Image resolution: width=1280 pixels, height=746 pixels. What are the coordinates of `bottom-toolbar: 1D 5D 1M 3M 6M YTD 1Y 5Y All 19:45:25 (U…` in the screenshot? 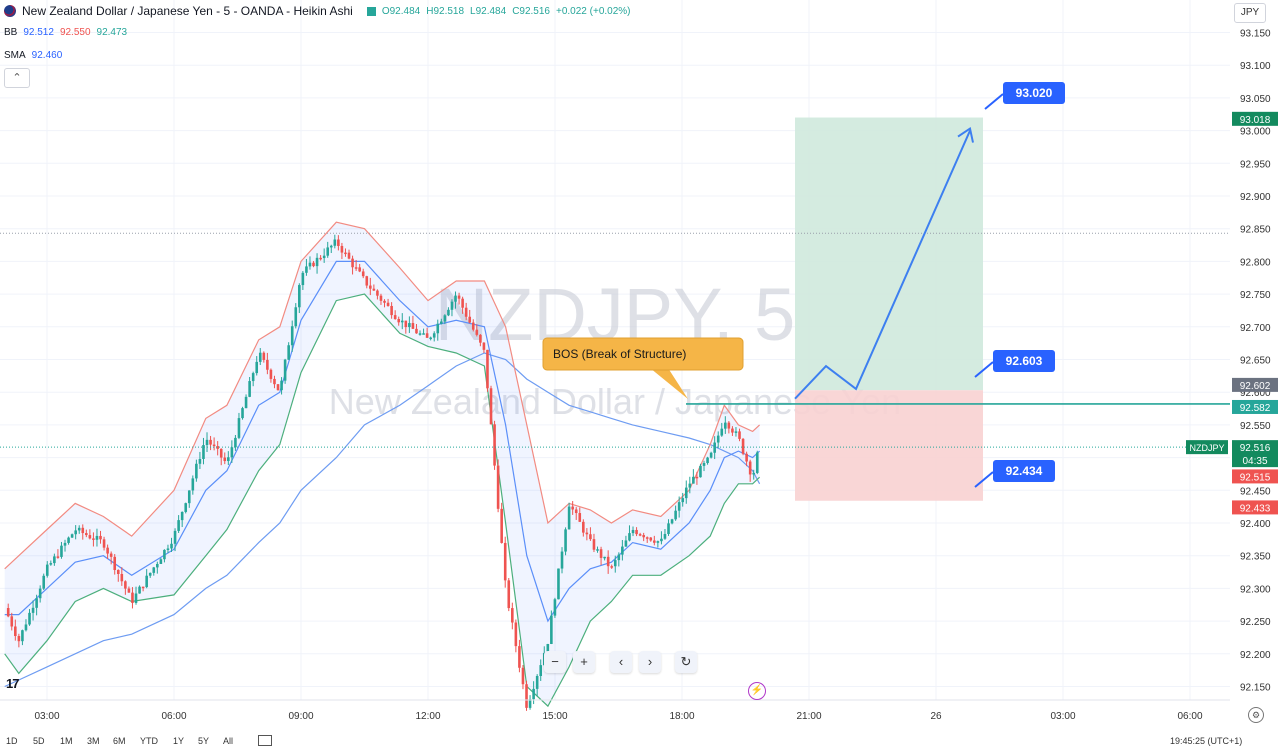 It's located at (640, 740).